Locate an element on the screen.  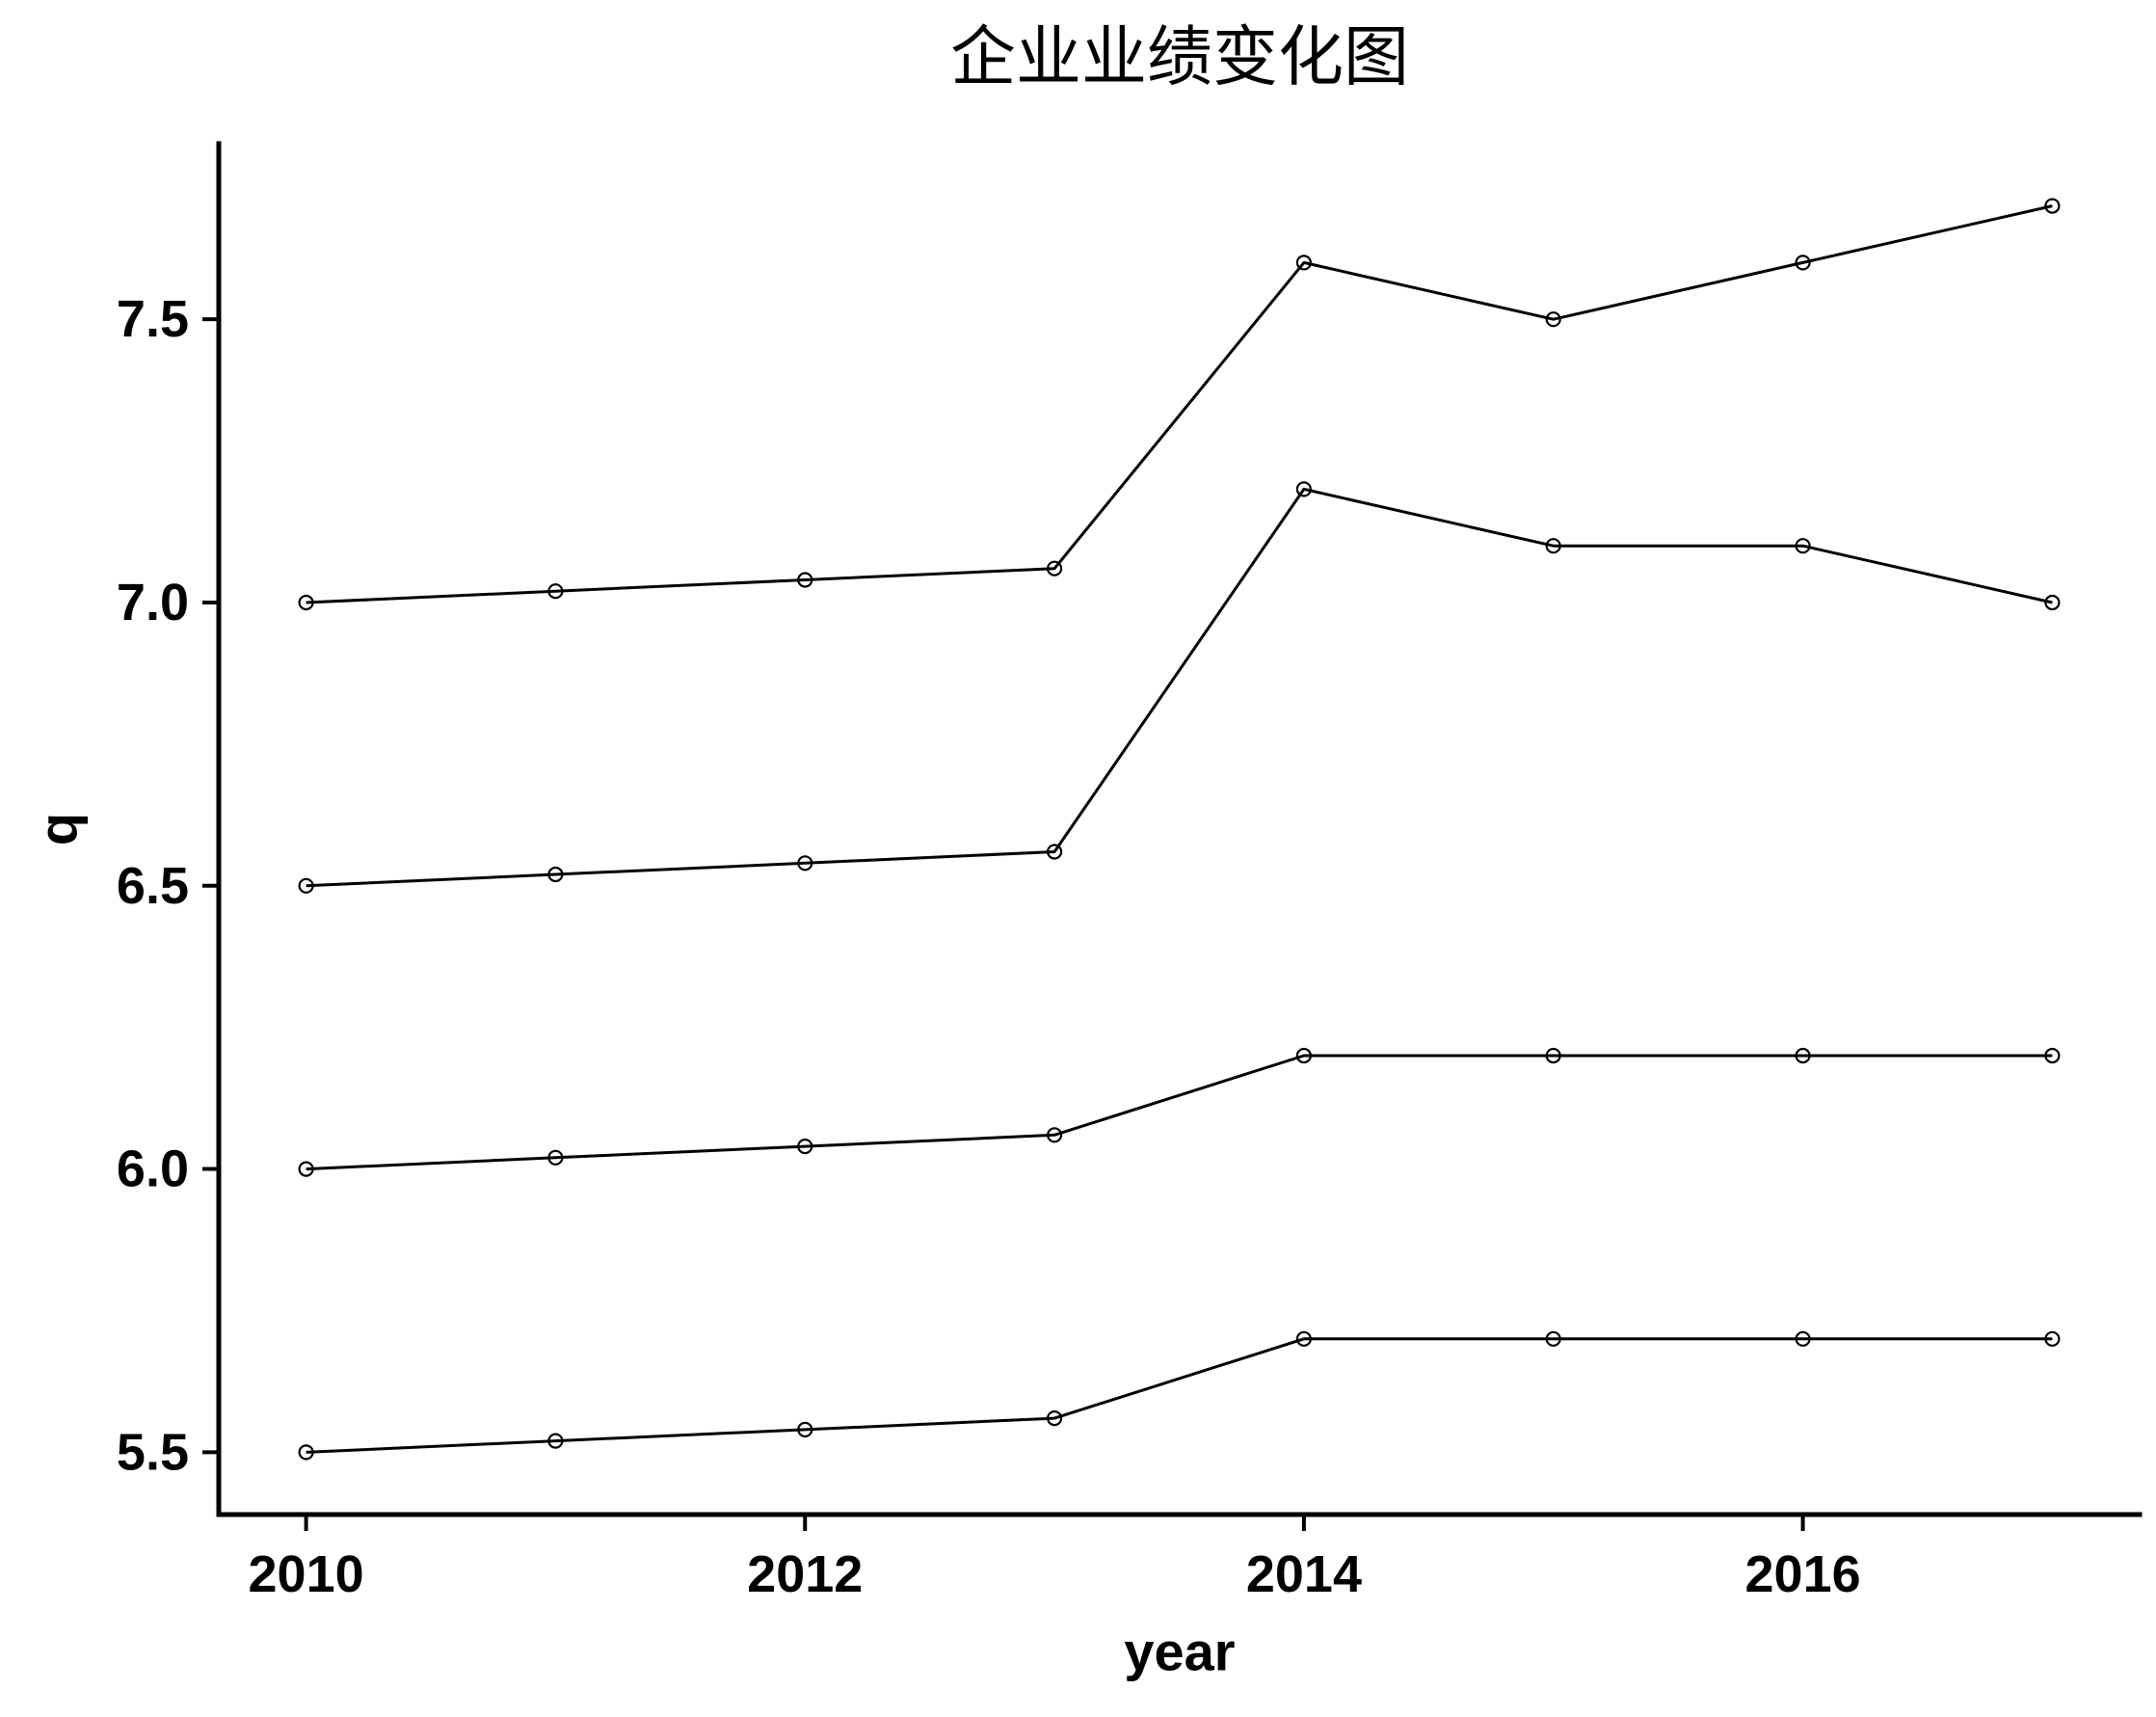
x-axis-label: year is located at coordinates (1179, 1652).